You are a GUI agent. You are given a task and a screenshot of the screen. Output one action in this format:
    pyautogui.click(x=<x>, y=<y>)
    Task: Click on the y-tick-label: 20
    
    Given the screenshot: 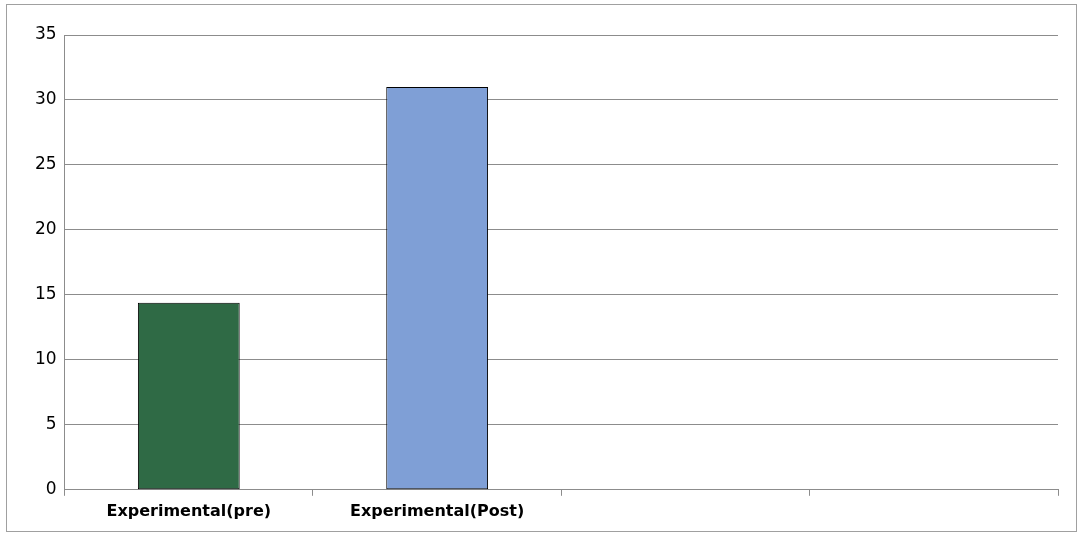 What is the action you would take?
    pyautogui.click(x=45, y=228)
    